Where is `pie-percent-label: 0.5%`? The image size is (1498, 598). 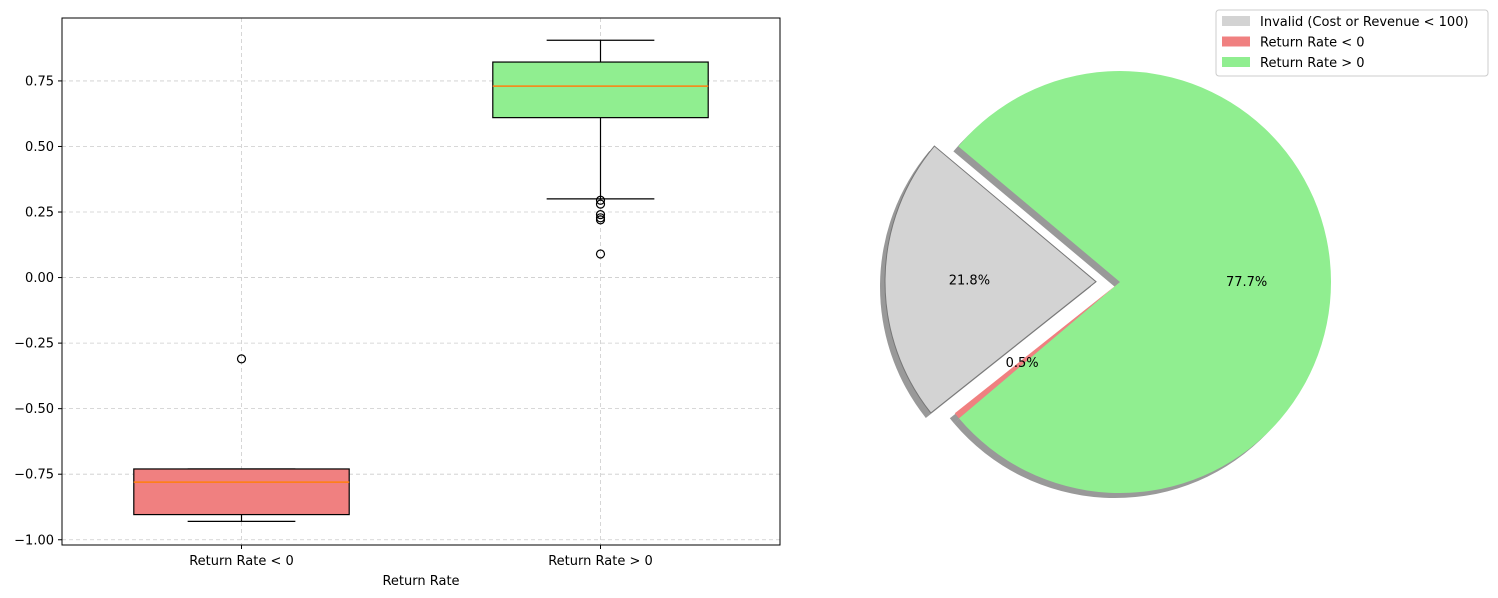 pie-percent-label: 0.5% is located at coordinates (1022, 363).